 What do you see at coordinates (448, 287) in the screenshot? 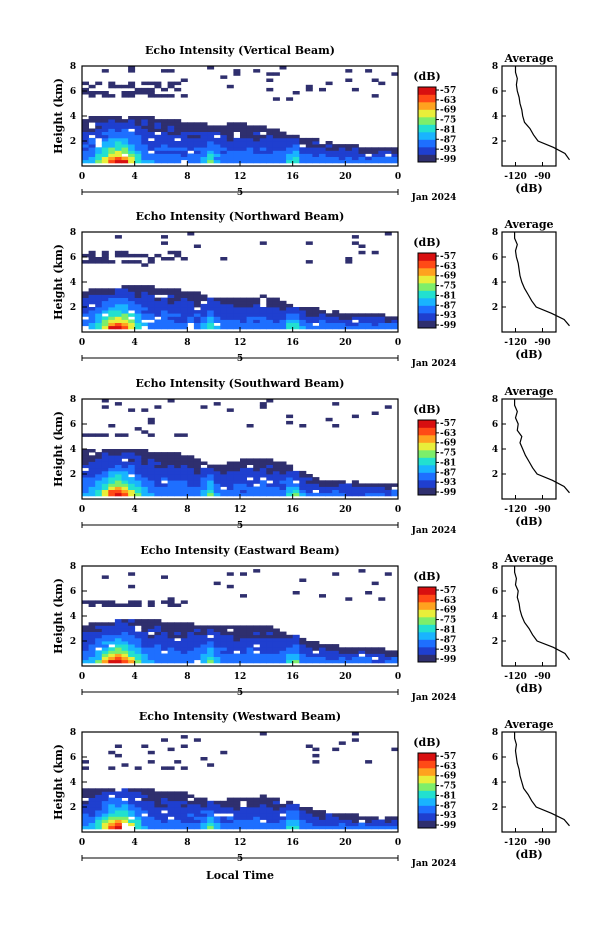
I see `colorbar-tick-label: -75` at bounding box center [448, 287].